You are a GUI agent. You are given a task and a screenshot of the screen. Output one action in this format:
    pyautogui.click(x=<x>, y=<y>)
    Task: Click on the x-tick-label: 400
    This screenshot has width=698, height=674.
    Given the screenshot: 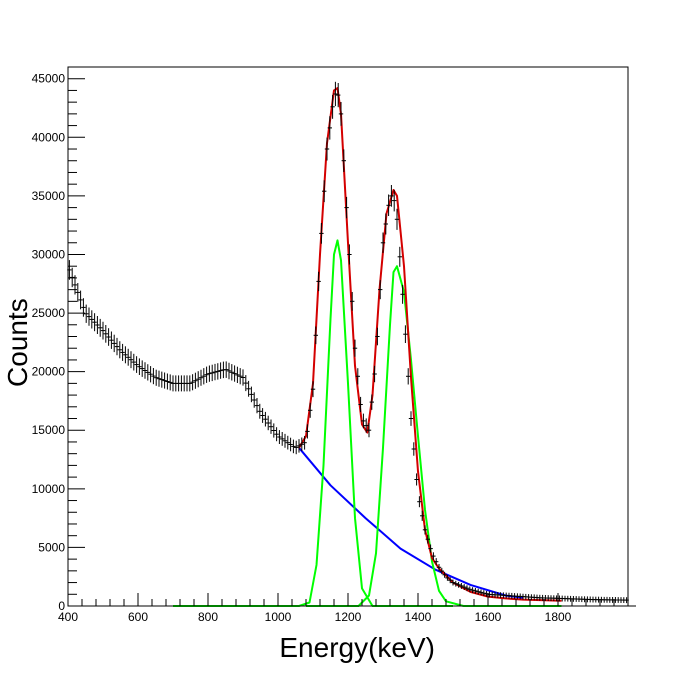 What is the action you would take?
    pyautogui.click(x=68, y=617)
    